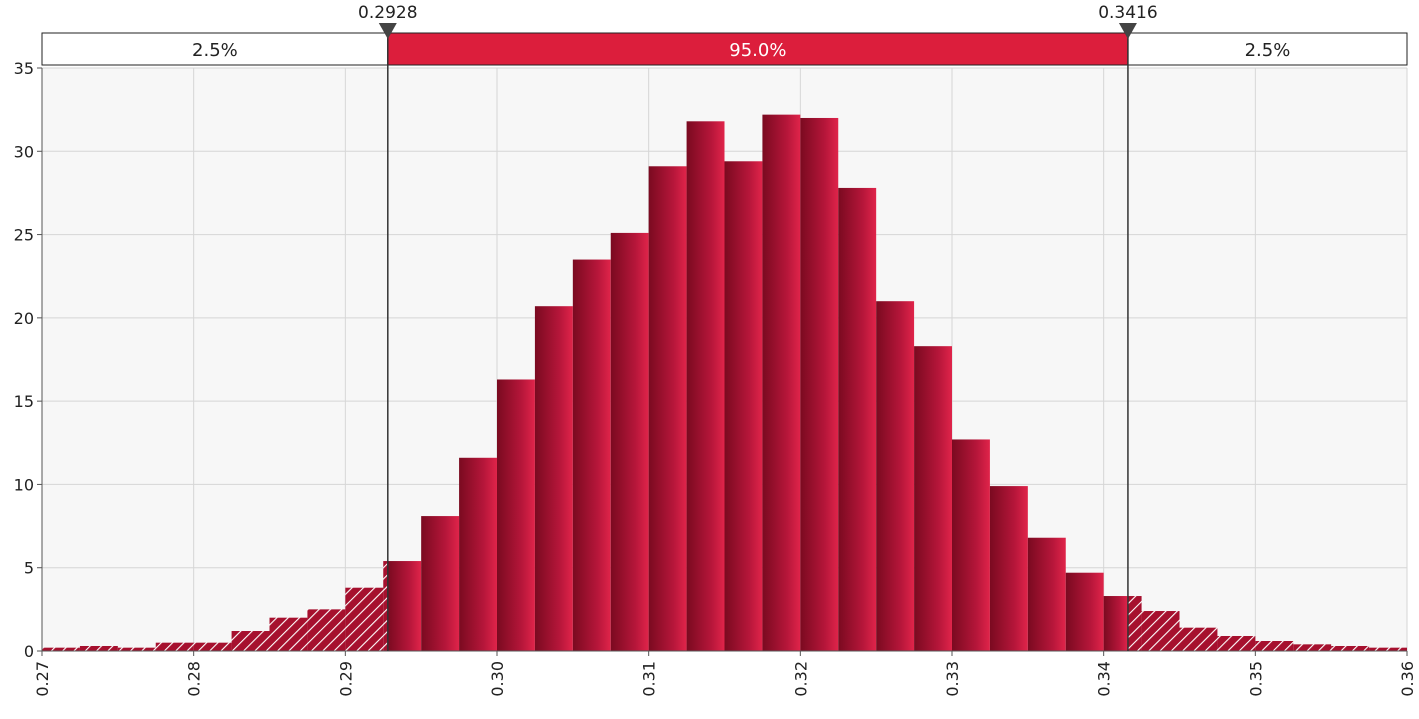  I want to click on percentile-band: 2.5% 95.0% 2.5%, so click(724, 49).